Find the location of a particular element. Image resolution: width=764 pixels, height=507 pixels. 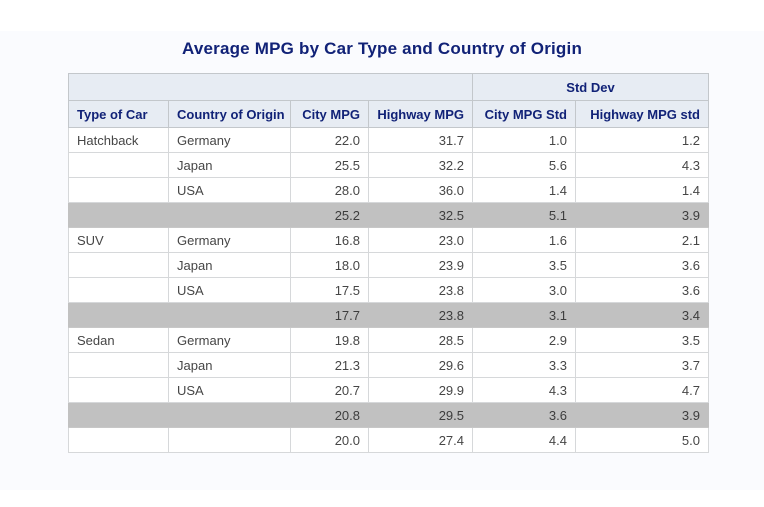

city-mpg-cell: 25.2 is located at coordinates (329, 215).